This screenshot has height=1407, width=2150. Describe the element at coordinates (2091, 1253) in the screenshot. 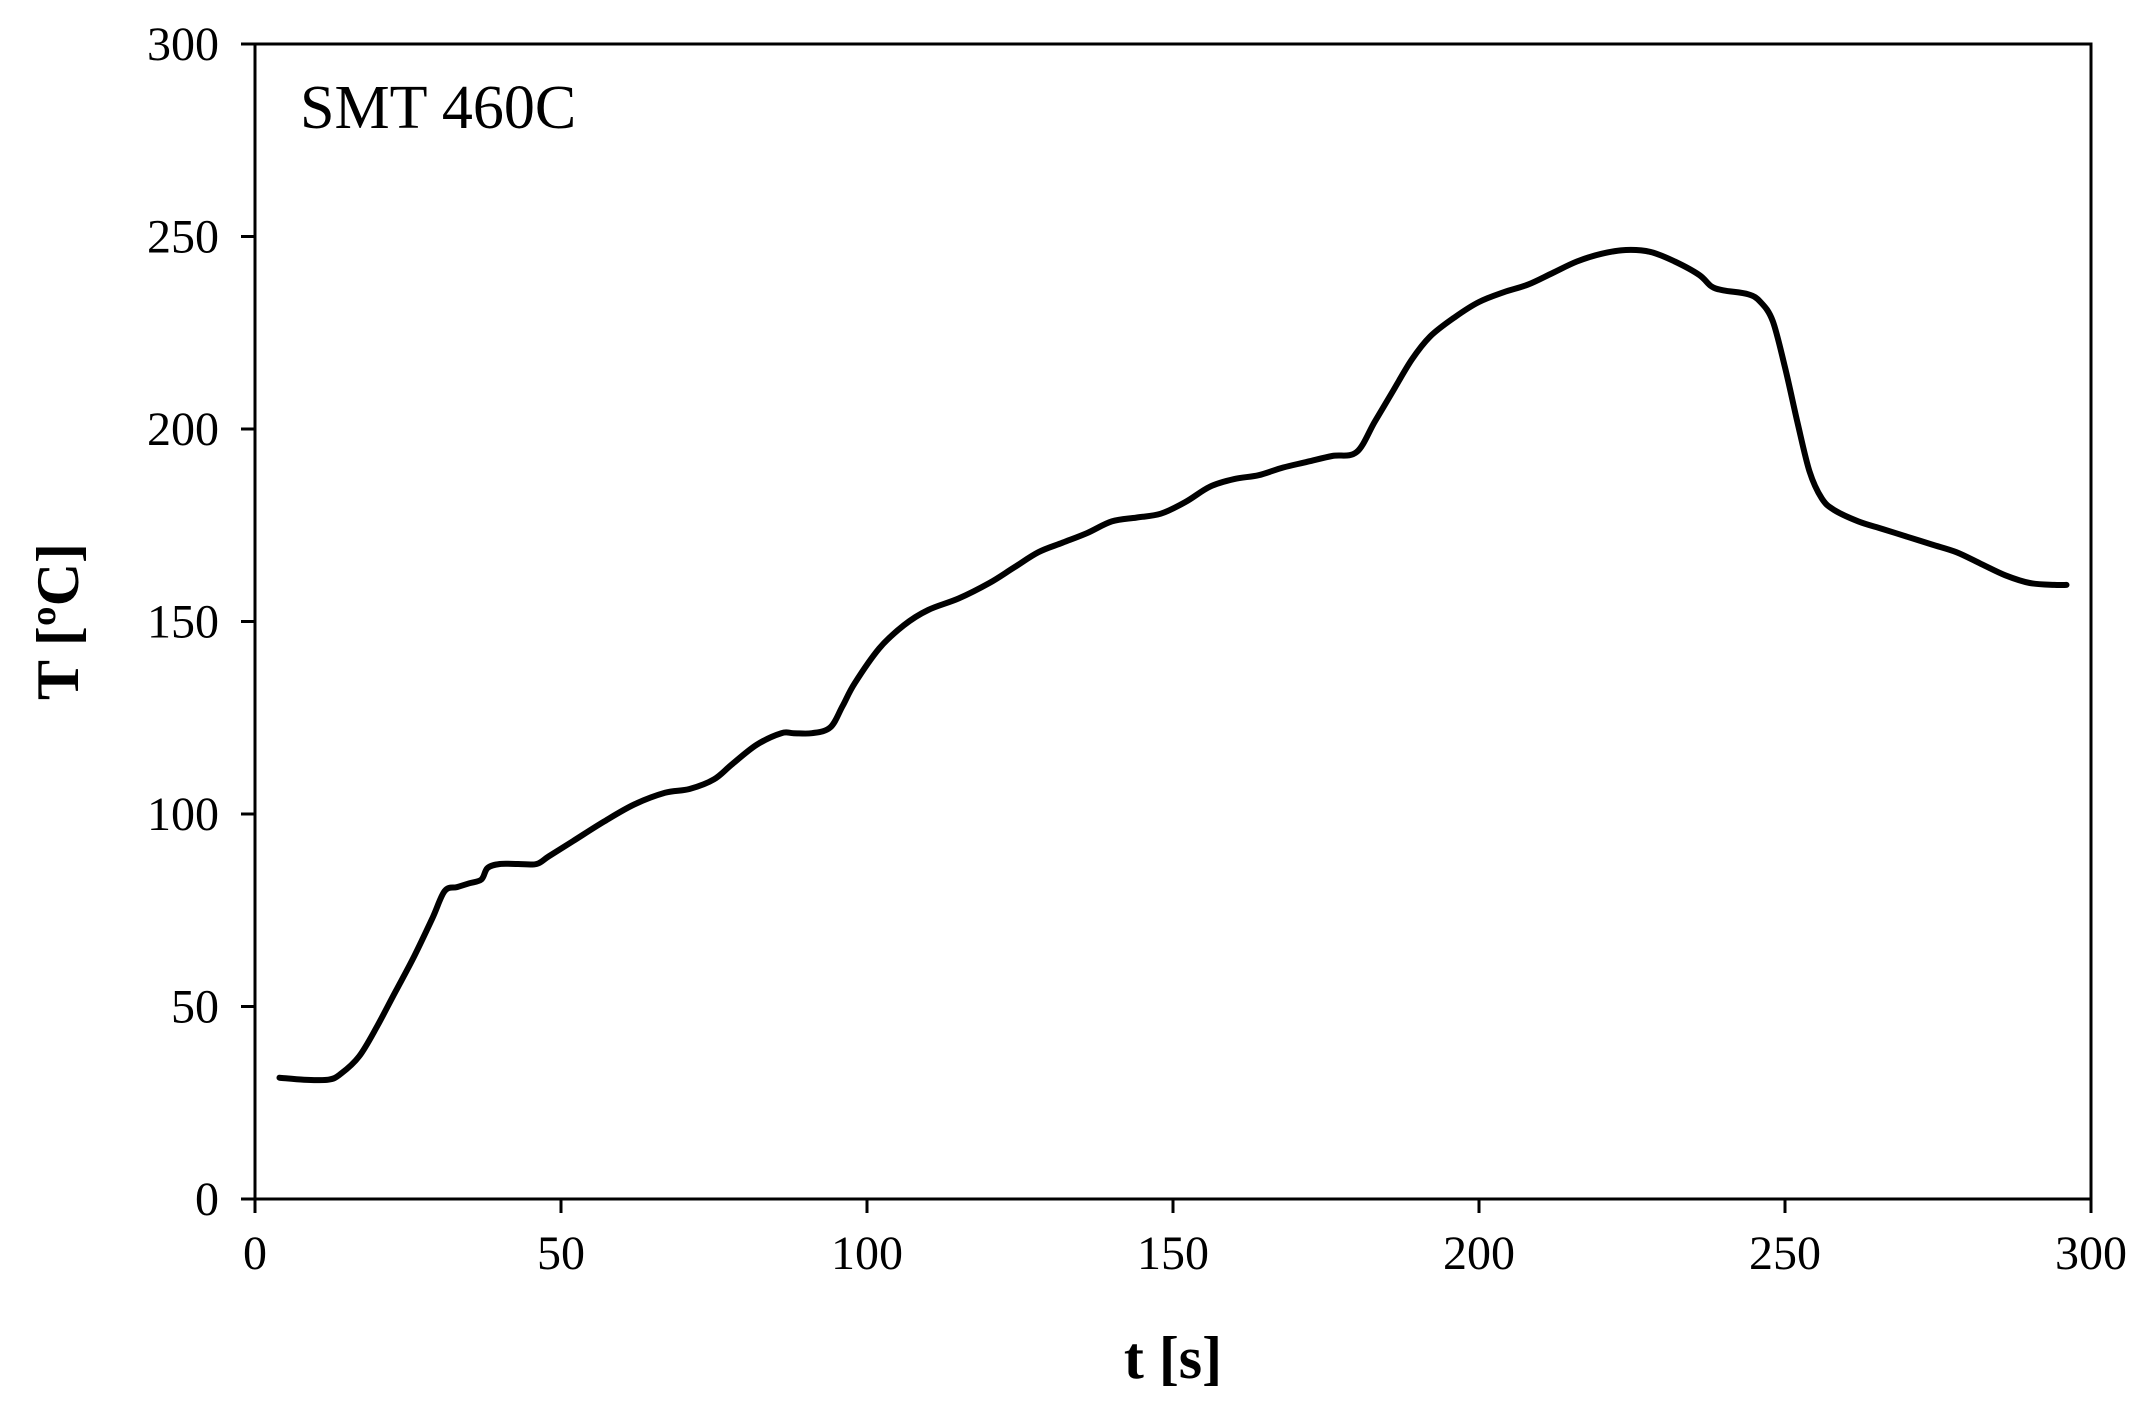

I see `x-tick-label: 300` at that location.